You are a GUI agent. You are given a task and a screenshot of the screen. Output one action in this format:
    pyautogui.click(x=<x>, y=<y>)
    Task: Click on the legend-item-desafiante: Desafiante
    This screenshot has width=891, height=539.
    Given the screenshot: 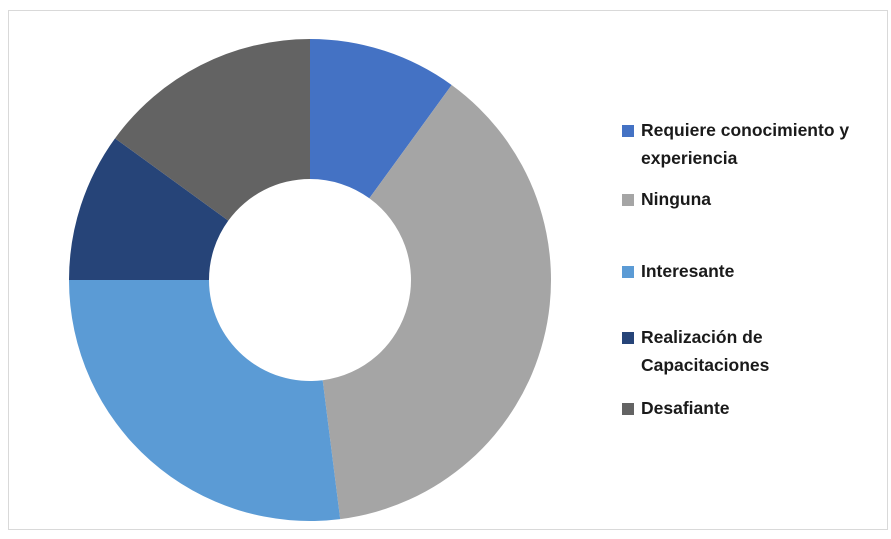 What is the action you would take?
    pyautogui.click(x=676, y=410)
    